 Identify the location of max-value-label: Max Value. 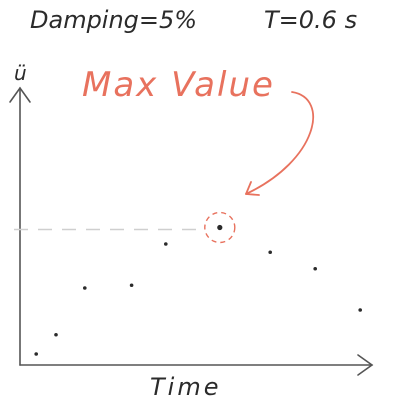
(178, 85).